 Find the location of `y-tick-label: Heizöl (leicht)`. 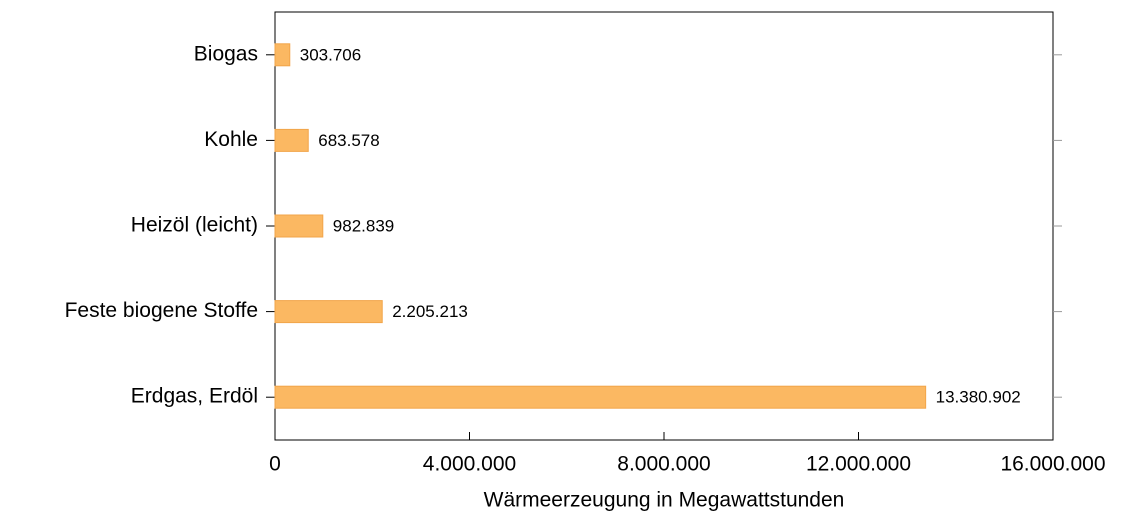

y-tick-label: Heizöl (leicht) is located at coordinates (194, 225).